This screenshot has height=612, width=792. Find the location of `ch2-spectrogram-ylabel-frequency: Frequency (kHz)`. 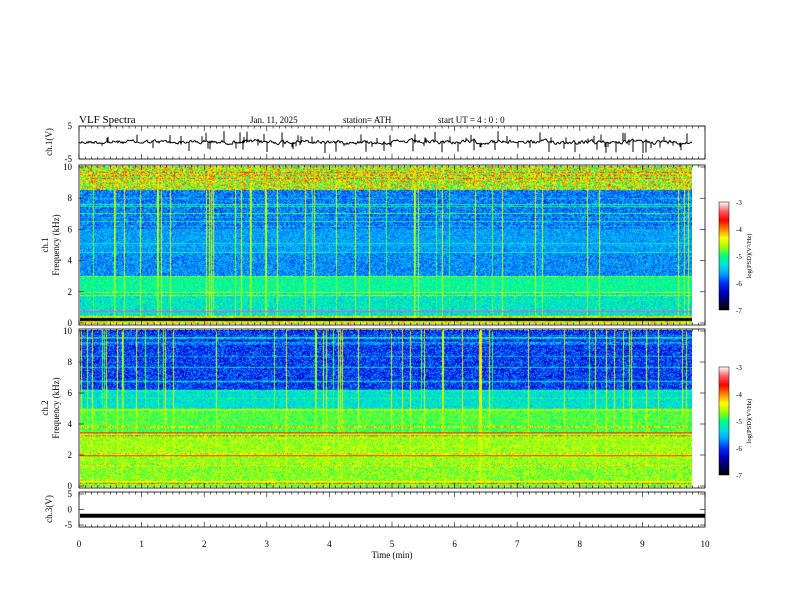

ch2-spectrogram-ylabel-frequency: Frequency (kHz) is located at coordinates (56, 407).